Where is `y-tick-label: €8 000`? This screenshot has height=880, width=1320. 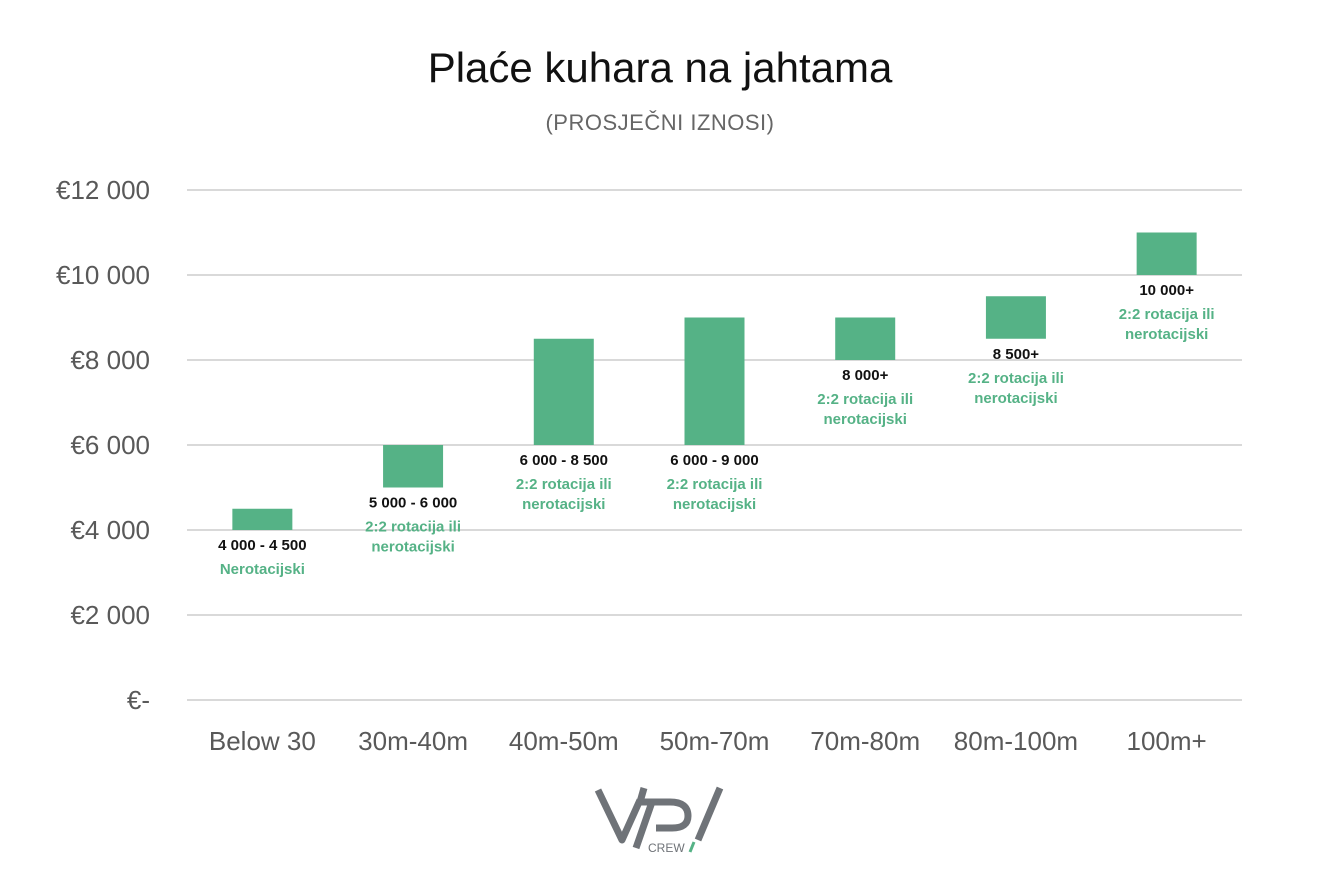 y-tick-label: €8 000 is located at coordinates (110, 360).